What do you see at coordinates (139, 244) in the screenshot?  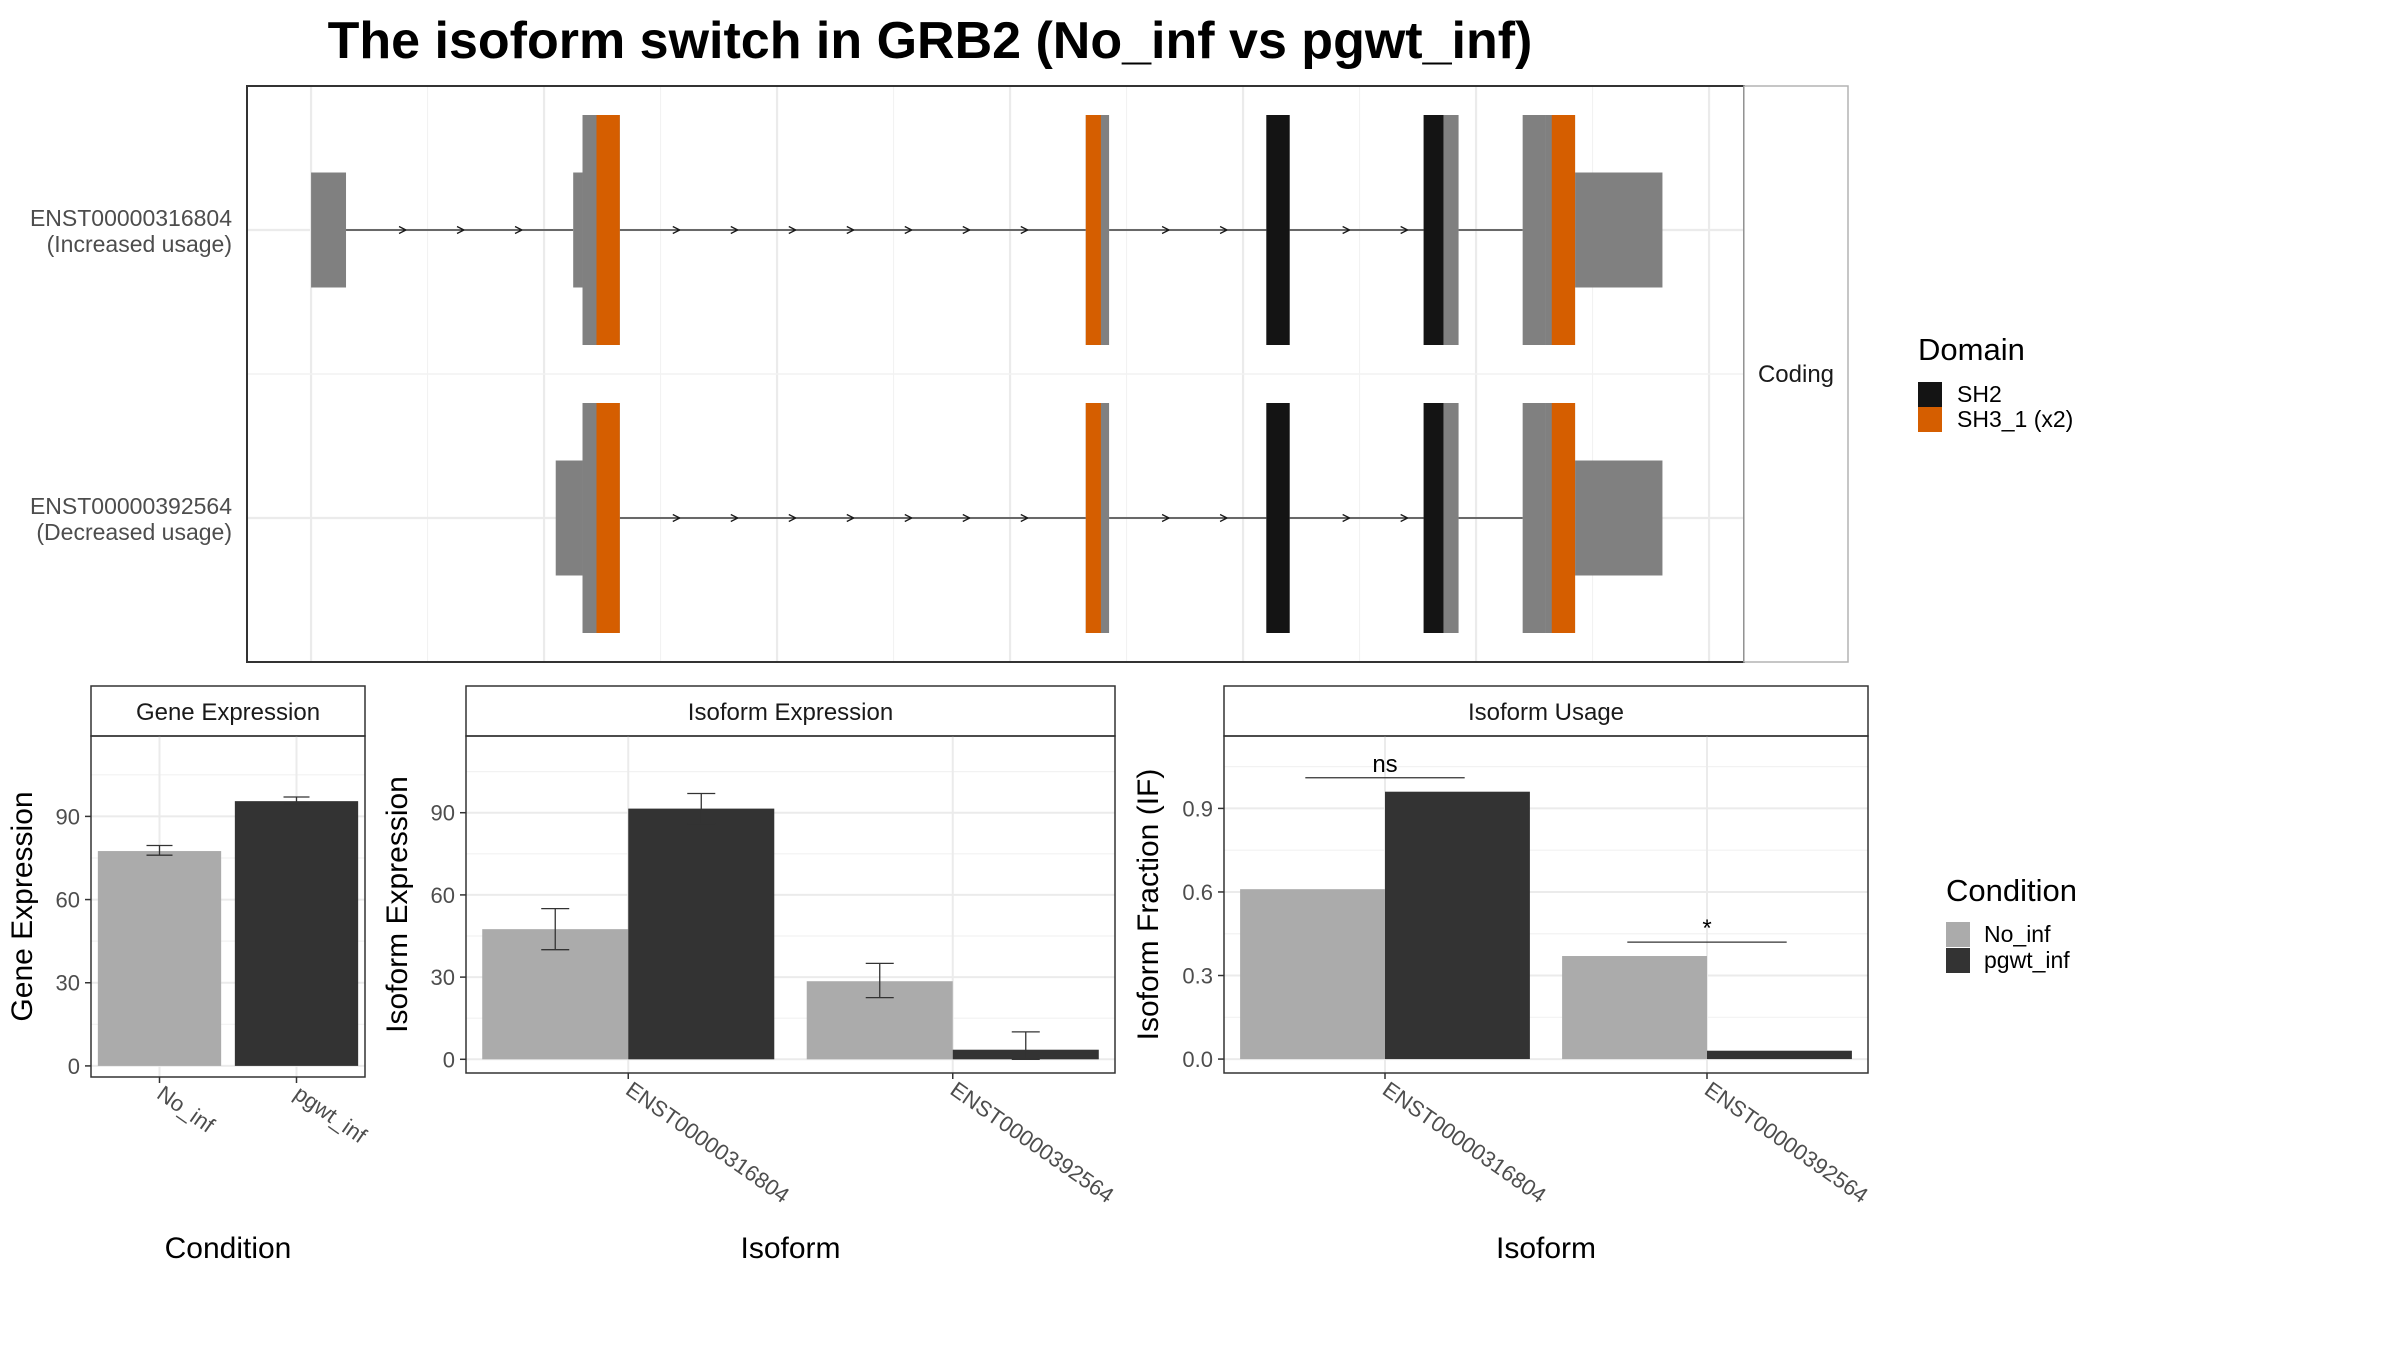 I see `transcript-usage-label: (Increased usage)` at bounding box center [139, 244].